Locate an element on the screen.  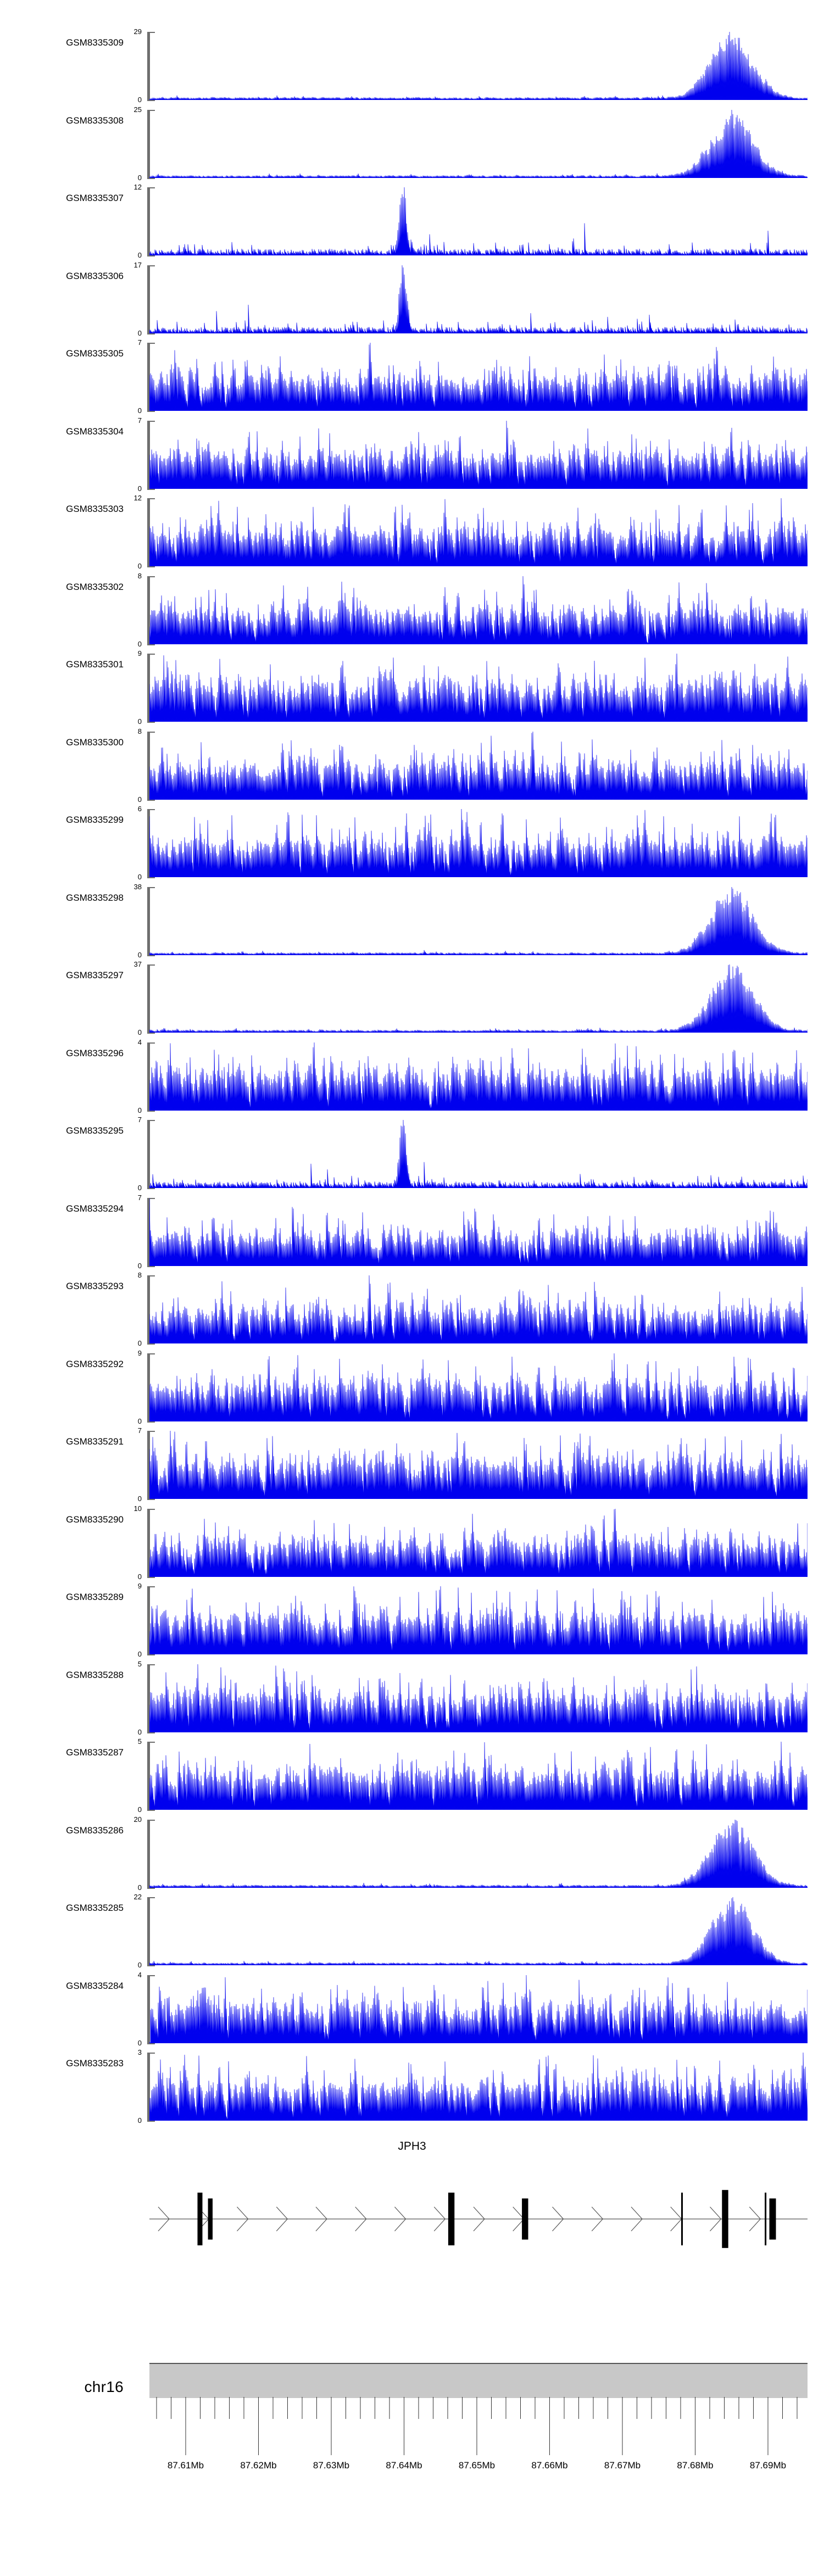
coverage-track: GSM8335303 12 0 is located at coordinates (412, 535).